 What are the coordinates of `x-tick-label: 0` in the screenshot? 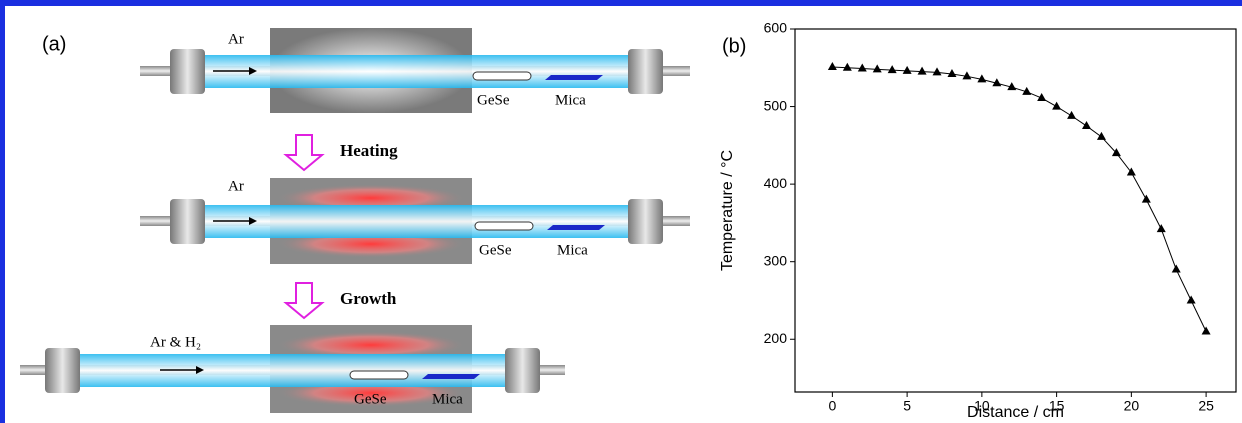 It's located at (832, 406).